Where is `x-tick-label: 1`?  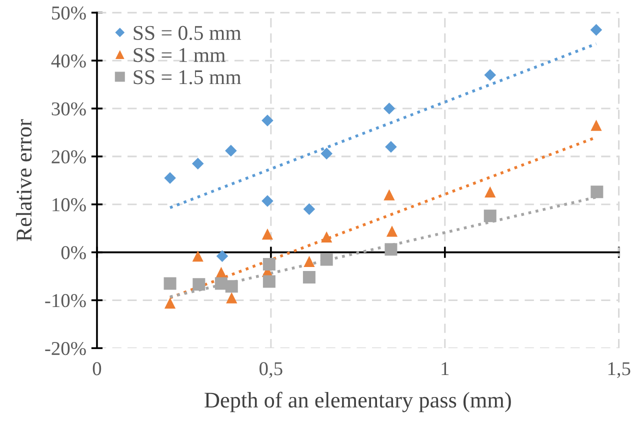 x-tick-label: 1 is located at coordinates (445, 369).